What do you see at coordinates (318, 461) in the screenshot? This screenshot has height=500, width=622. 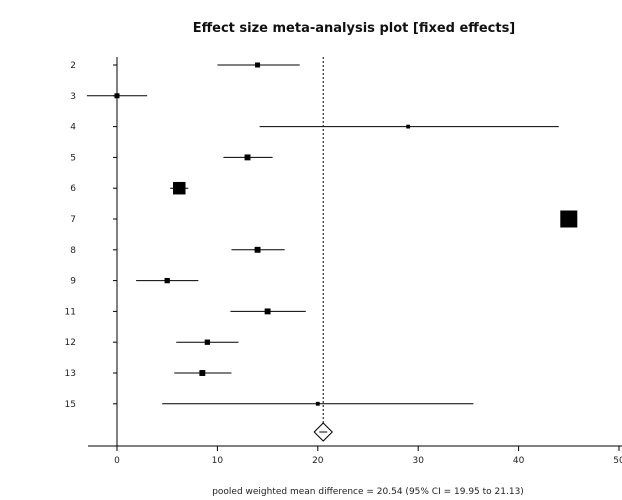 I see `x-tick-label: 20` at bounding box center [318, 461].